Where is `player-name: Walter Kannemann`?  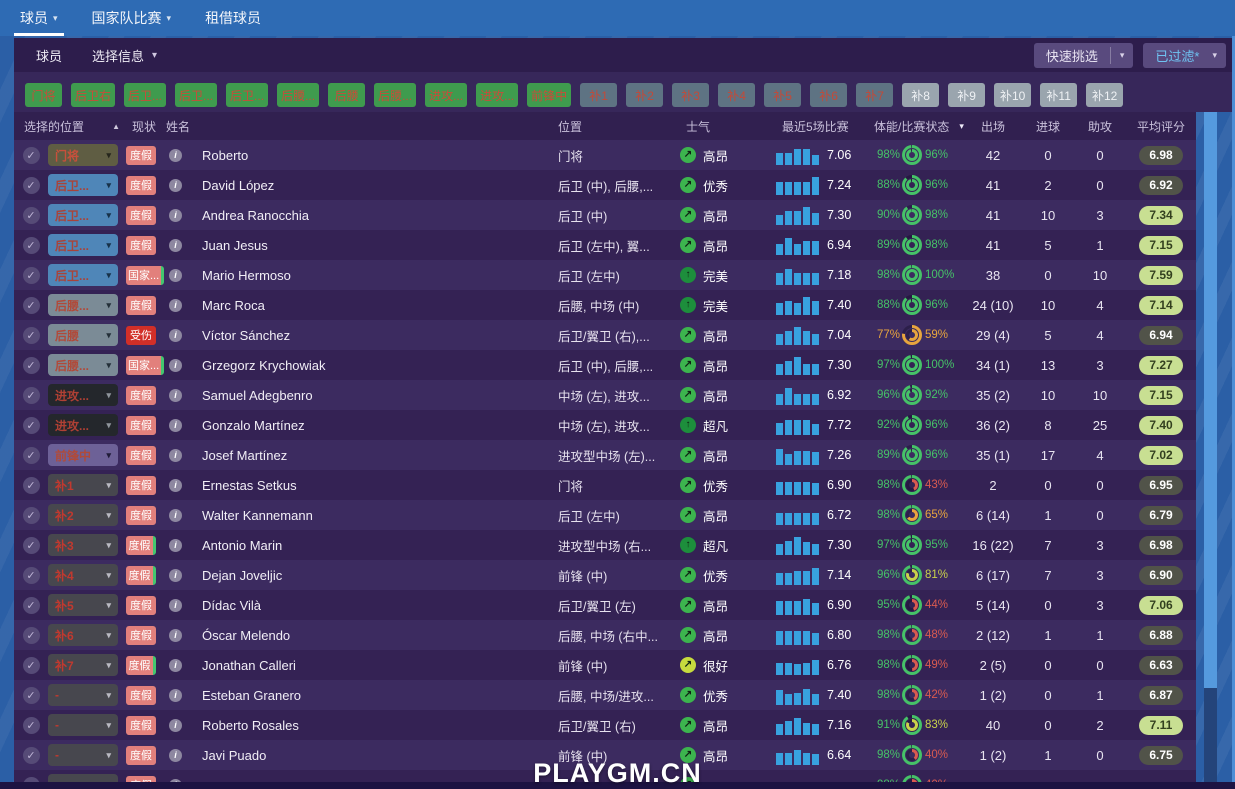
player-name: Walter Kannemann is located at coordinates (257, 515).